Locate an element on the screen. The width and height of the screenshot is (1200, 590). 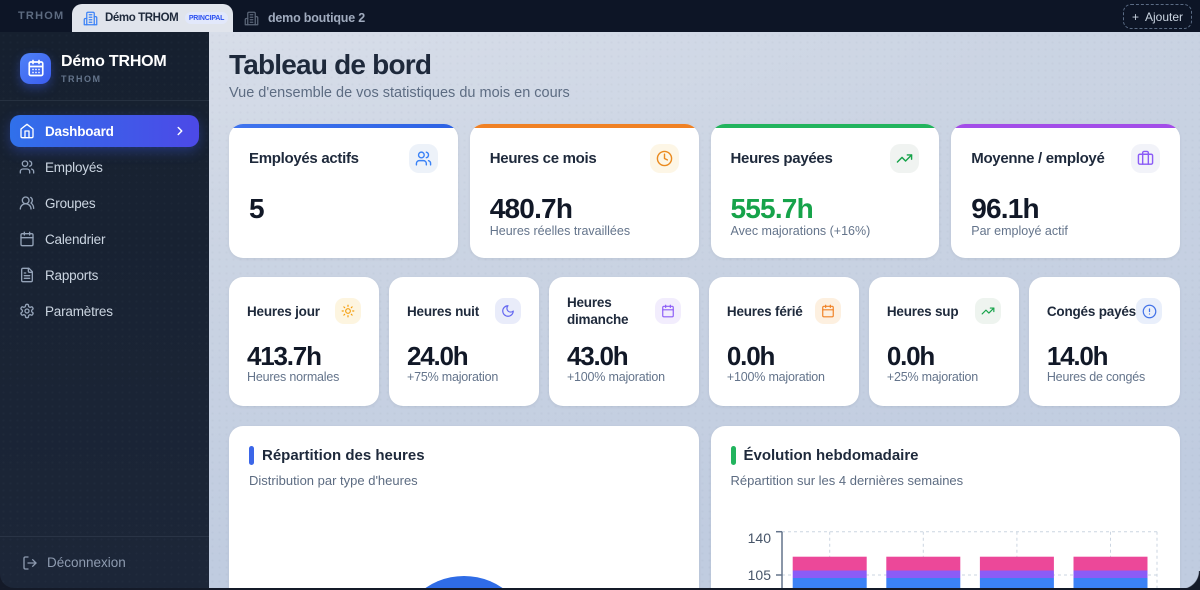
svg-text: 105 is located at coordinates (759, 575).